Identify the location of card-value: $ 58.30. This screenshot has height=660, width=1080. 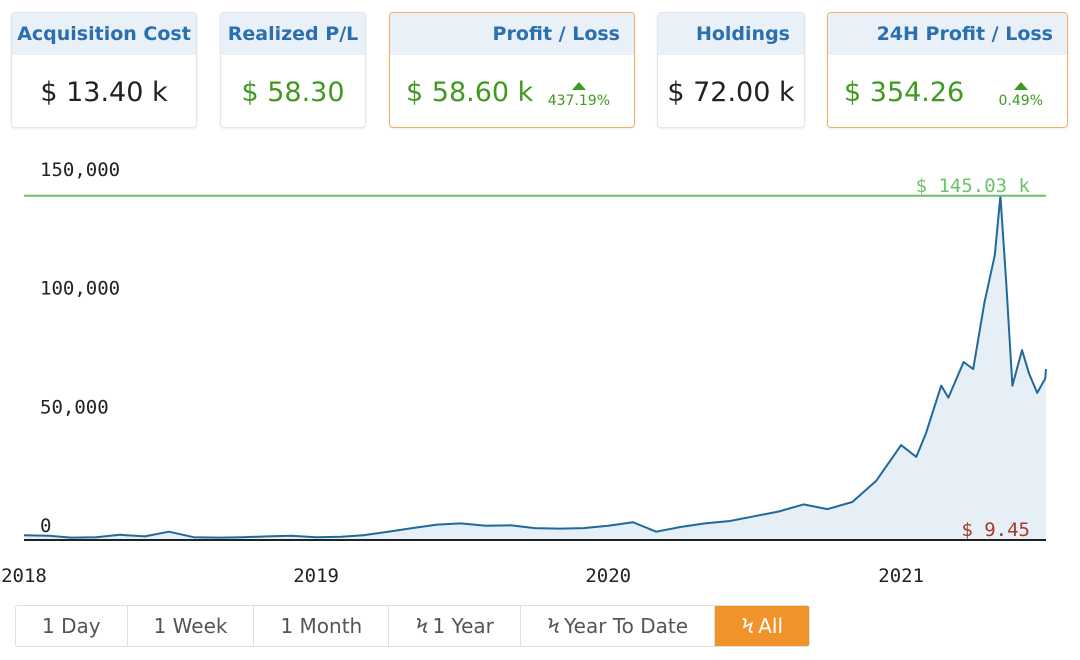
(293, 92).